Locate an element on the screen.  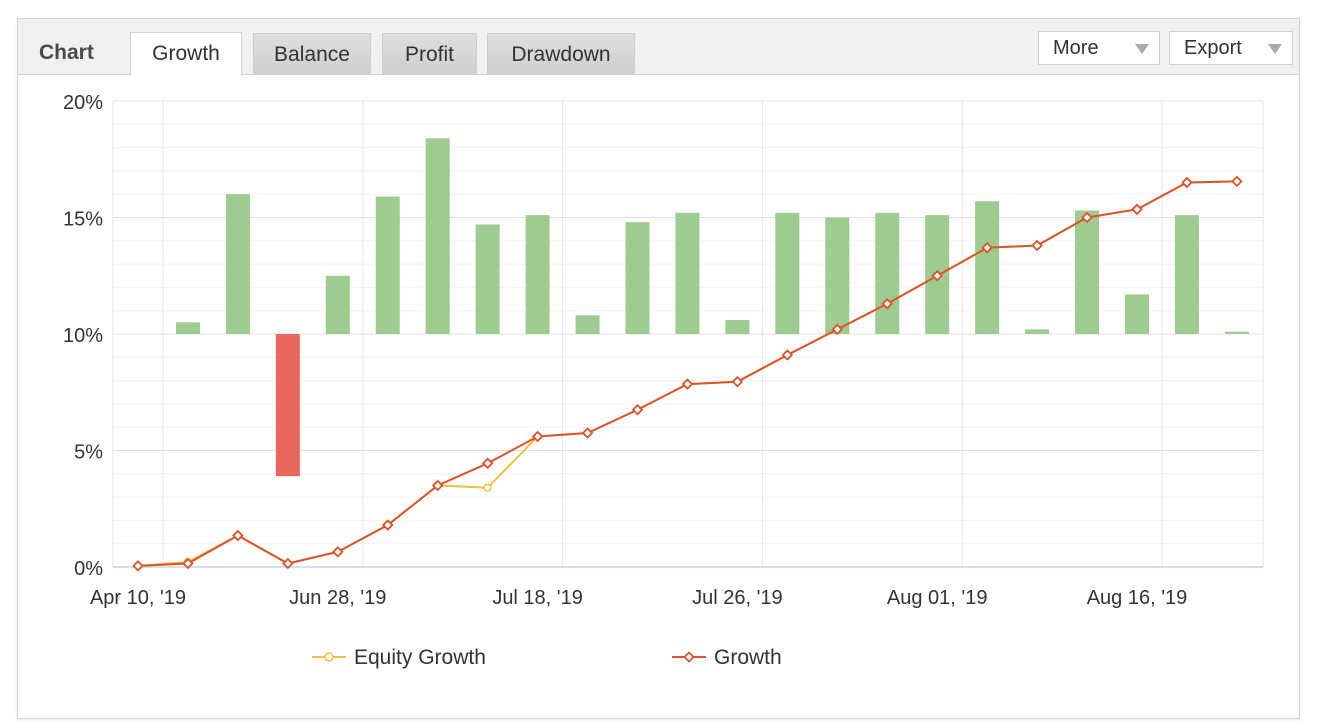
export-label: Export is located at coordinates (1213, 48).